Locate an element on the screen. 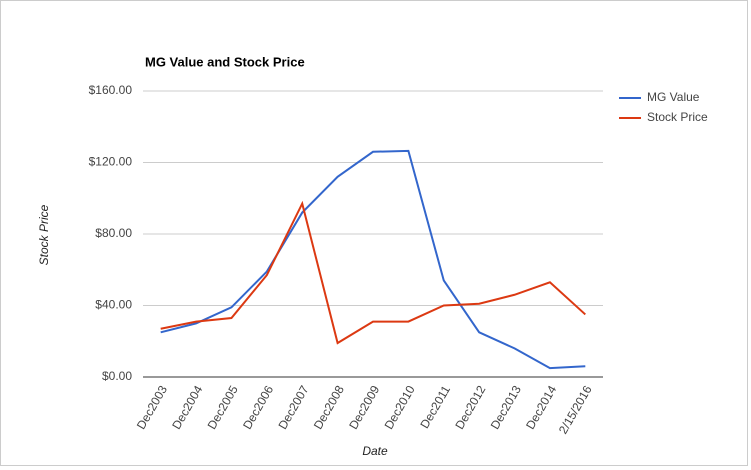  legend-label: MG Value is located at coordinates (673, 97).